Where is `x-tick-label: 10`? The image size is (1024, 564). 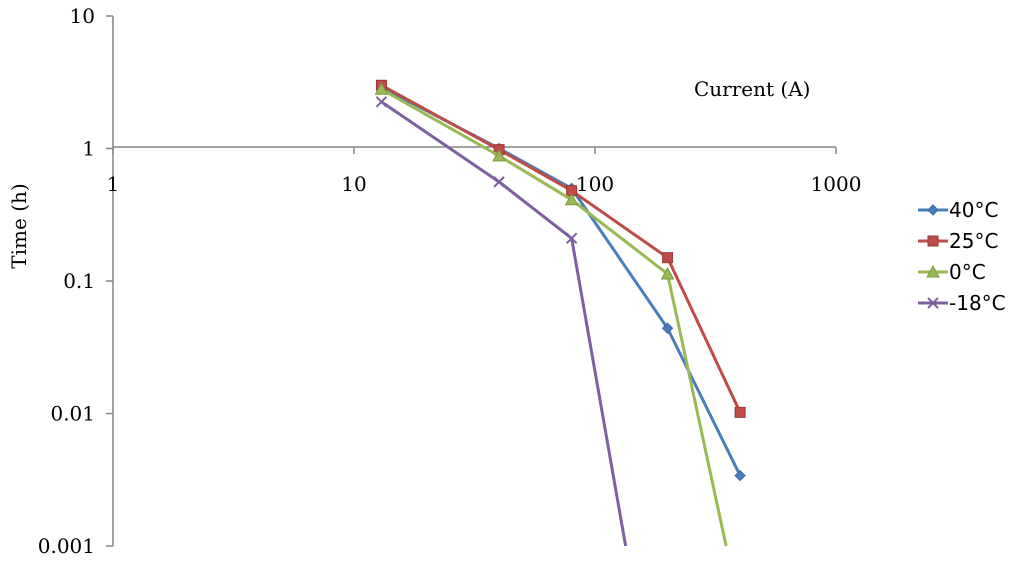
x-tick-label: 10 is located at coordinates (353, 184).